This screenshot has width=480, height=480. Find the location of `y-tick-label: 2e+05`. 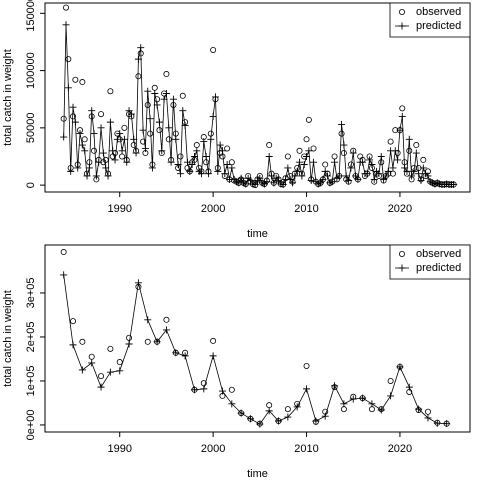

y-tick-label: 2e+05 is located at coordinates (31, 337).